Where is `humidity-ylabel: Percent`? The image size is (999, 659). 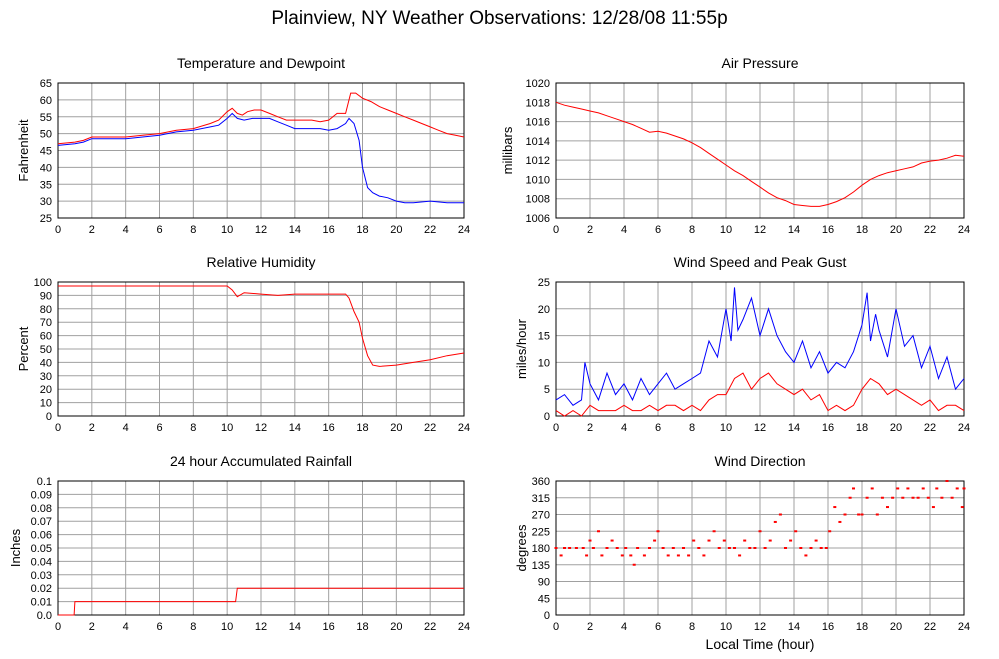 humidity-ylabel: Percent is located at coordinates (23, 348).